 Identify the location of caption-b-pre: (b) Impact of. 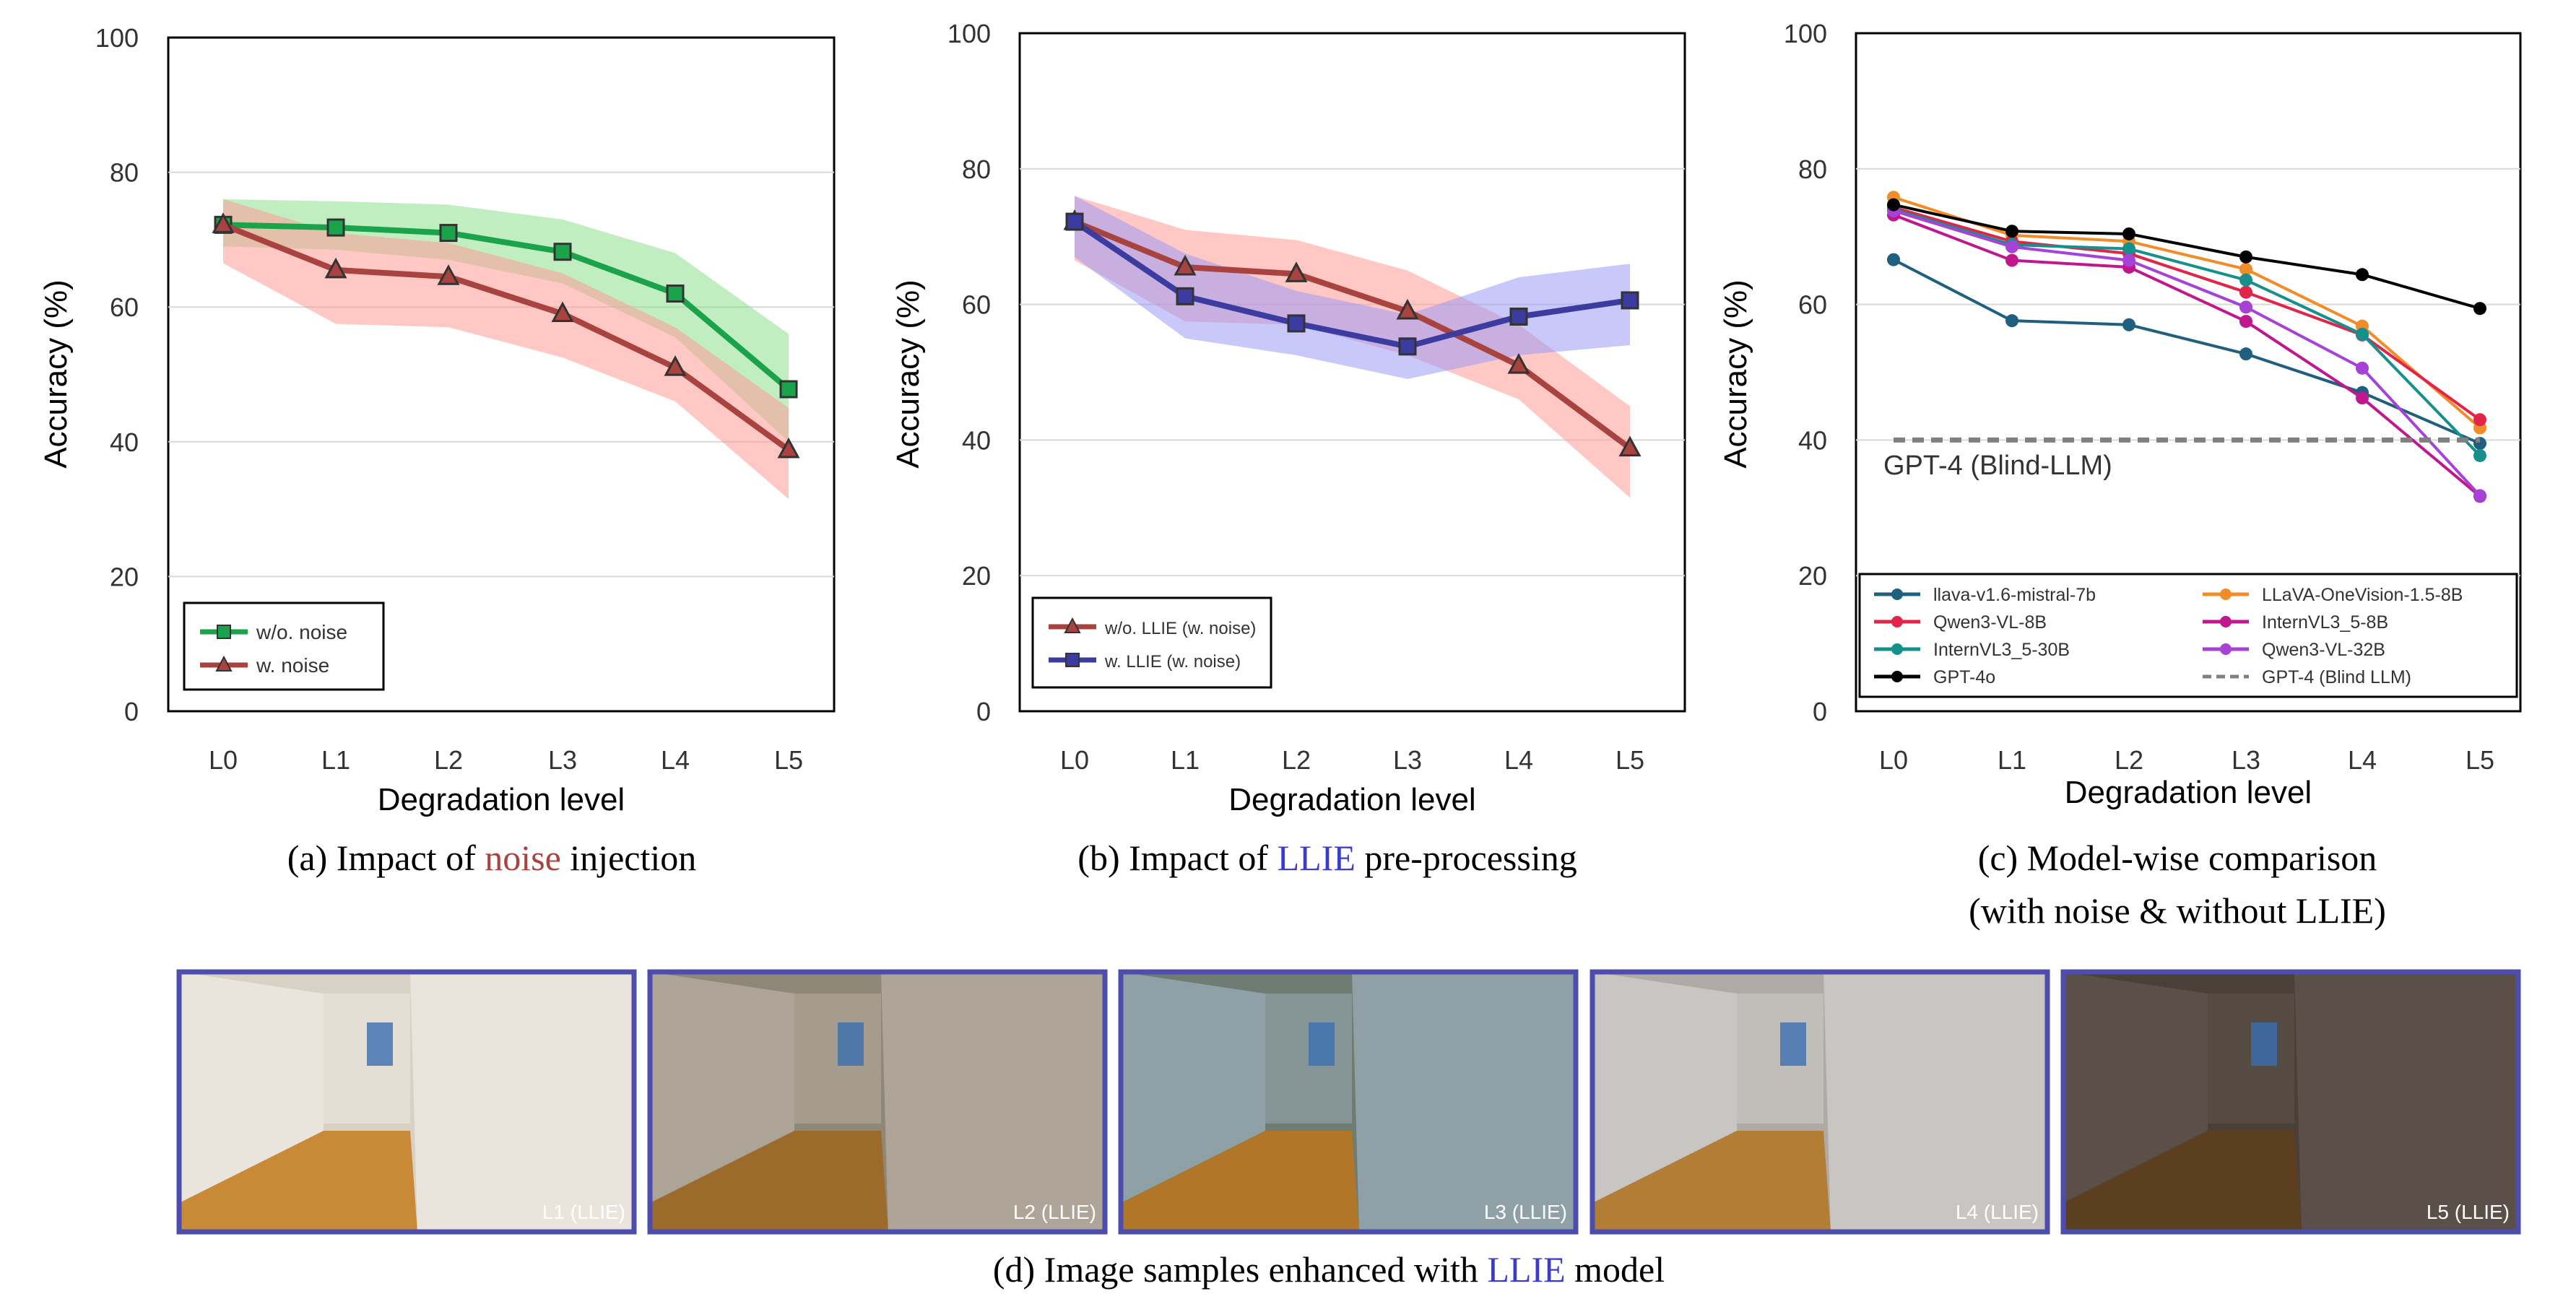
(1177, 858).